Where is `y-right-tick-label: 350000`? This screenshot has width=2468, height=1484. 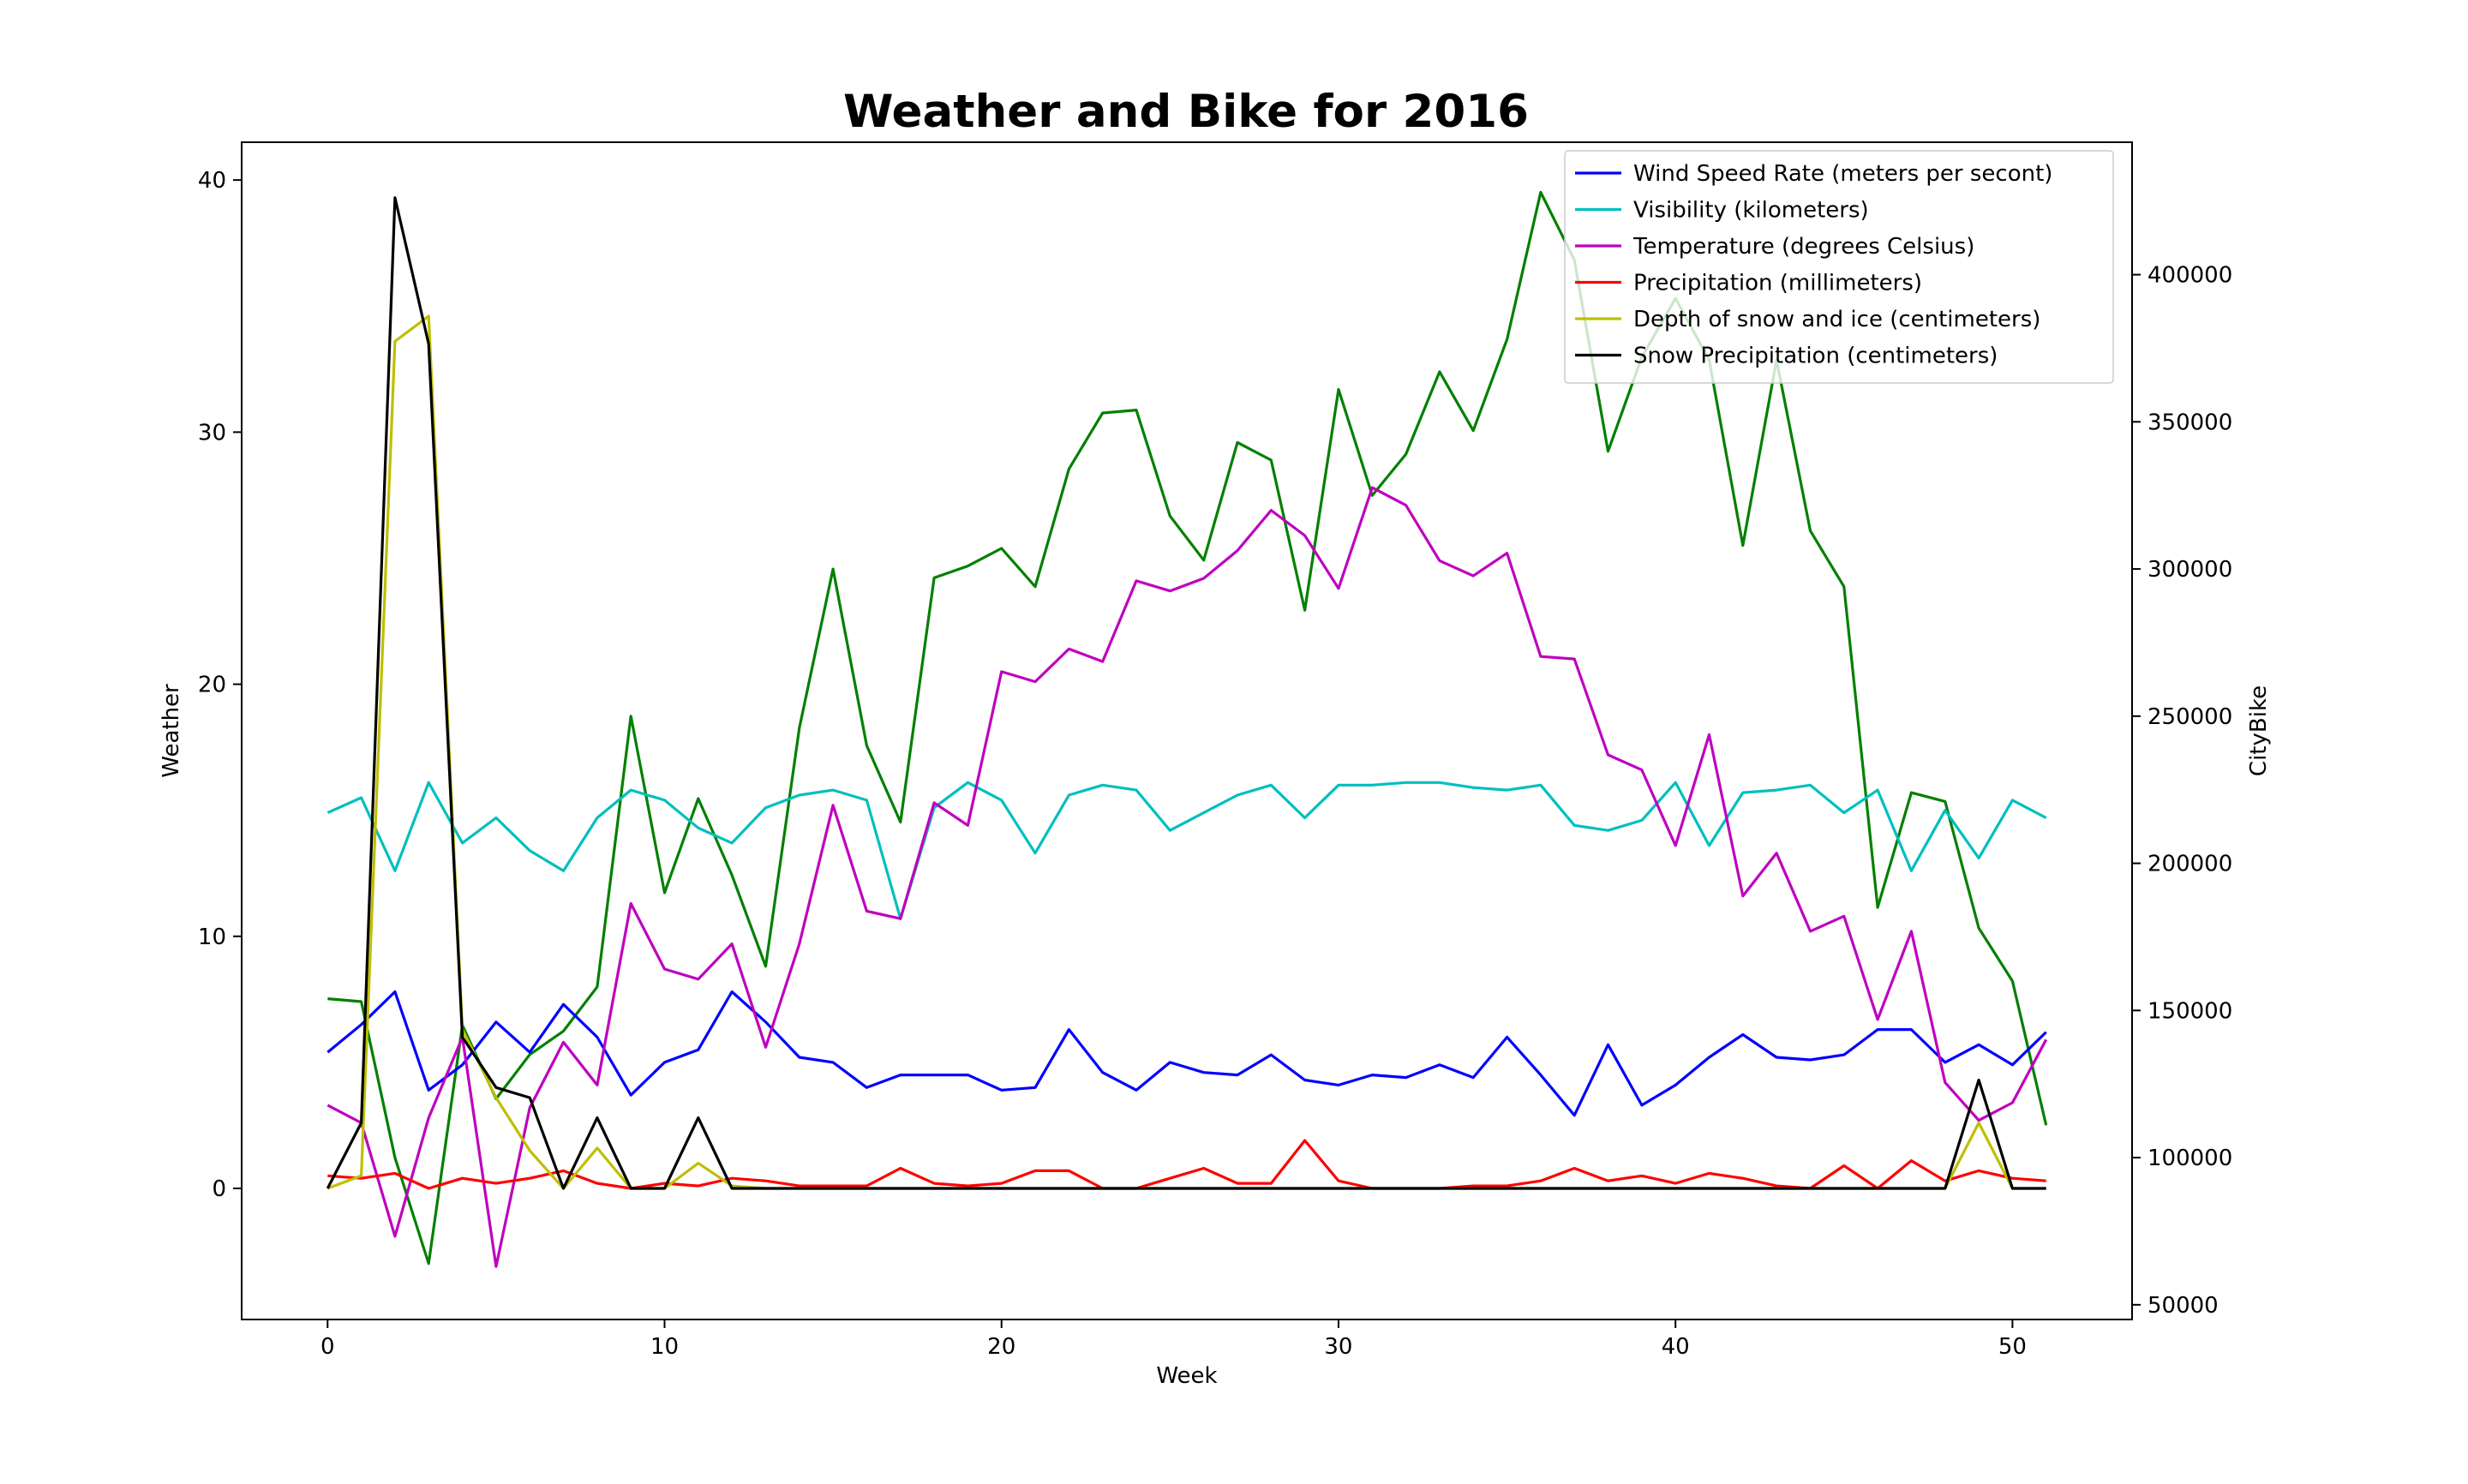
y-right-tick-label: 350000 is located at coordinates (2190, 422).